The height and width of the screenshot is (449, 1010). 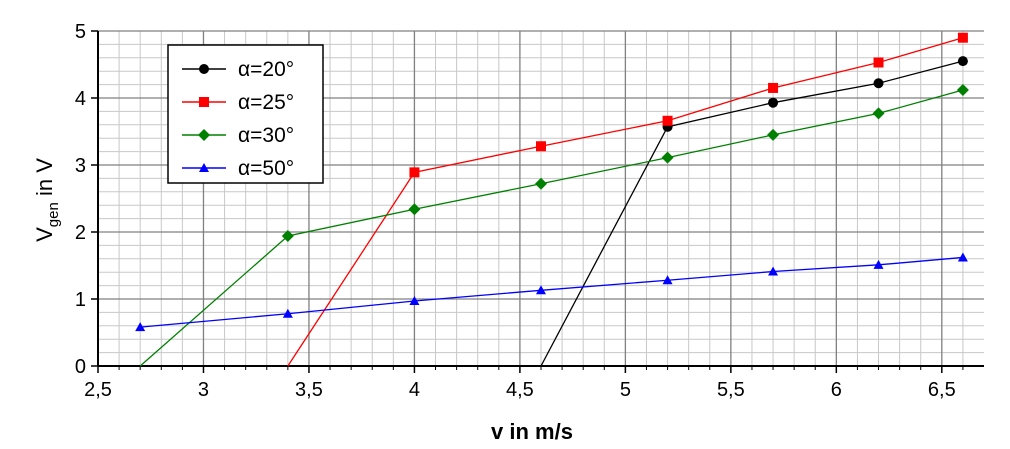 What do you see at coordinates (532, 431) in the screenshot?
I see `x-axis-title: v in m/s` at bounding box center [532, 431].